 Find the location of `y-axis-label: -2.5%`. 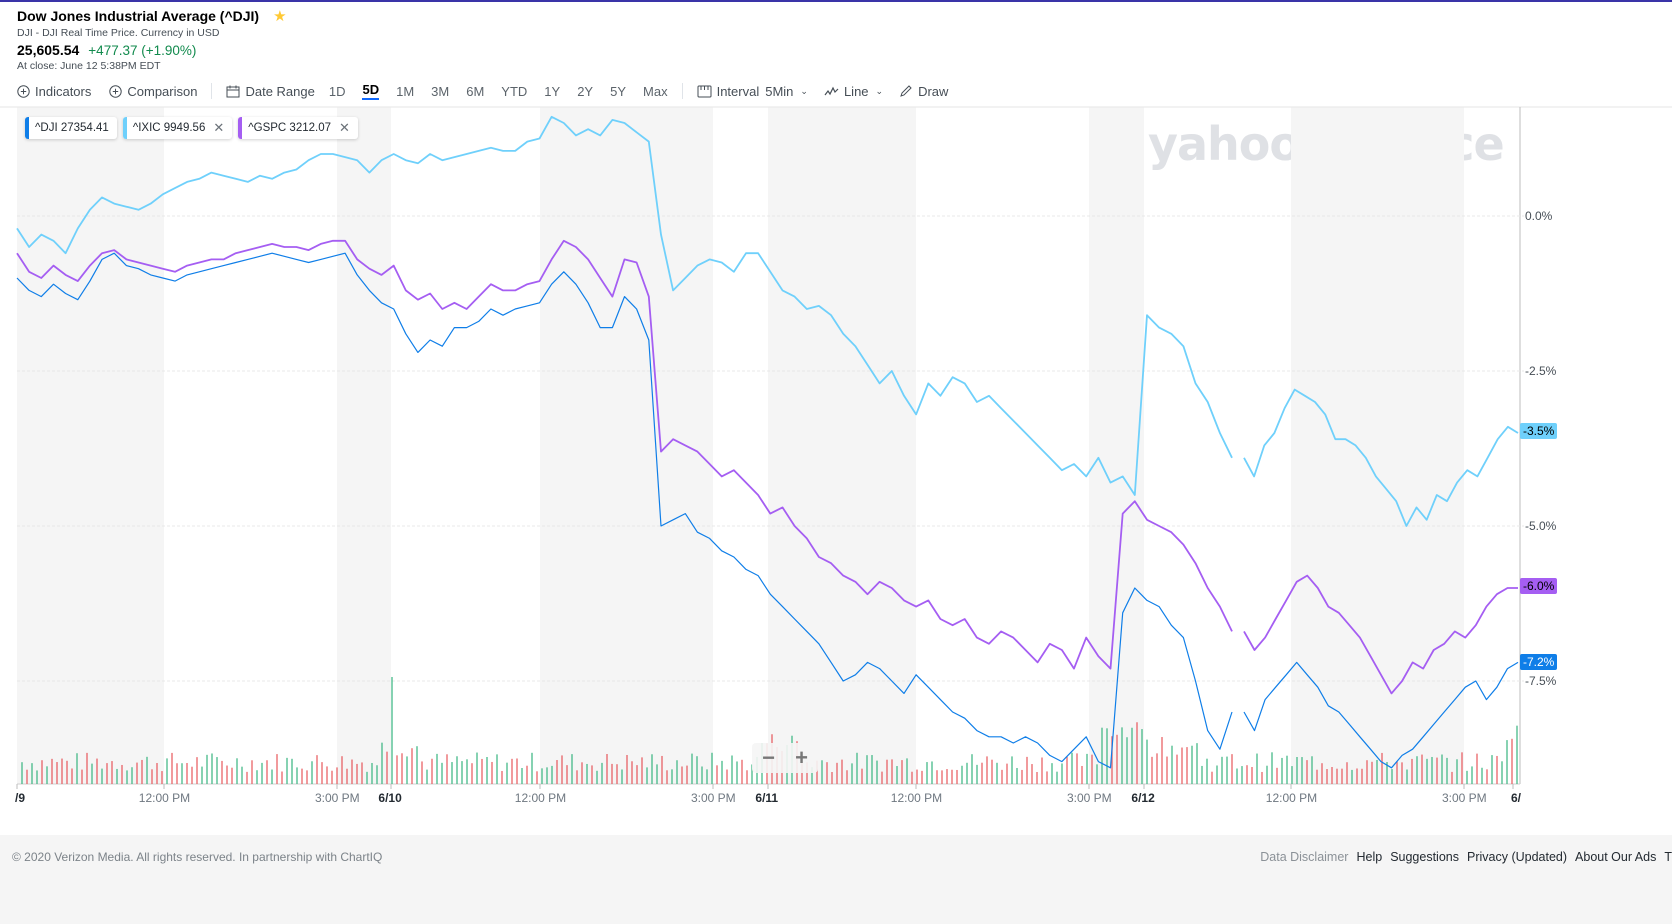

y-axis-label: -2.5% is located at coordinates (1541, 371).